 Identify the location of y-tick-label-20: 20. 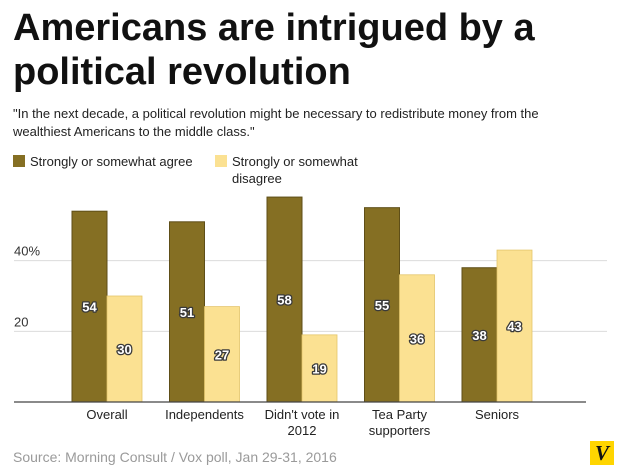
(21, 321).